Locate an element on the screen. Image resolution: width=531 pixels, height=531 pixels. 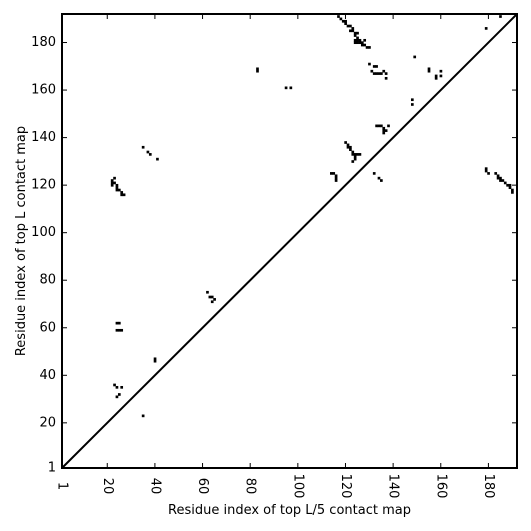
x-tick-label: 1 is located at coordinates (62, 486).